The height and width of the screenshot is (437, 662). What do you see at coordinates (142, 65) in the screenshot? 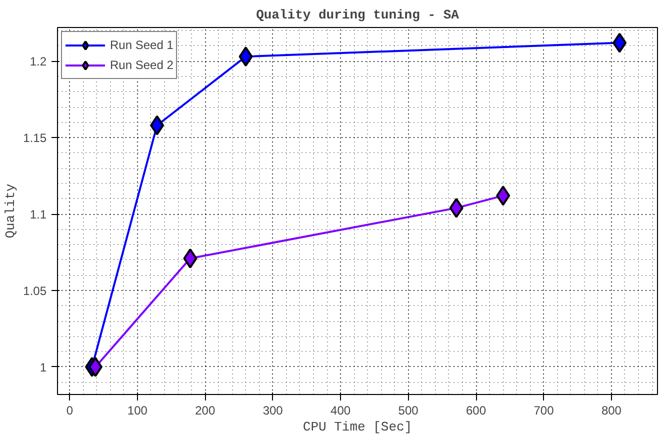
I see `legend-label: Run Seed 2` at bounding box center [142, 65].